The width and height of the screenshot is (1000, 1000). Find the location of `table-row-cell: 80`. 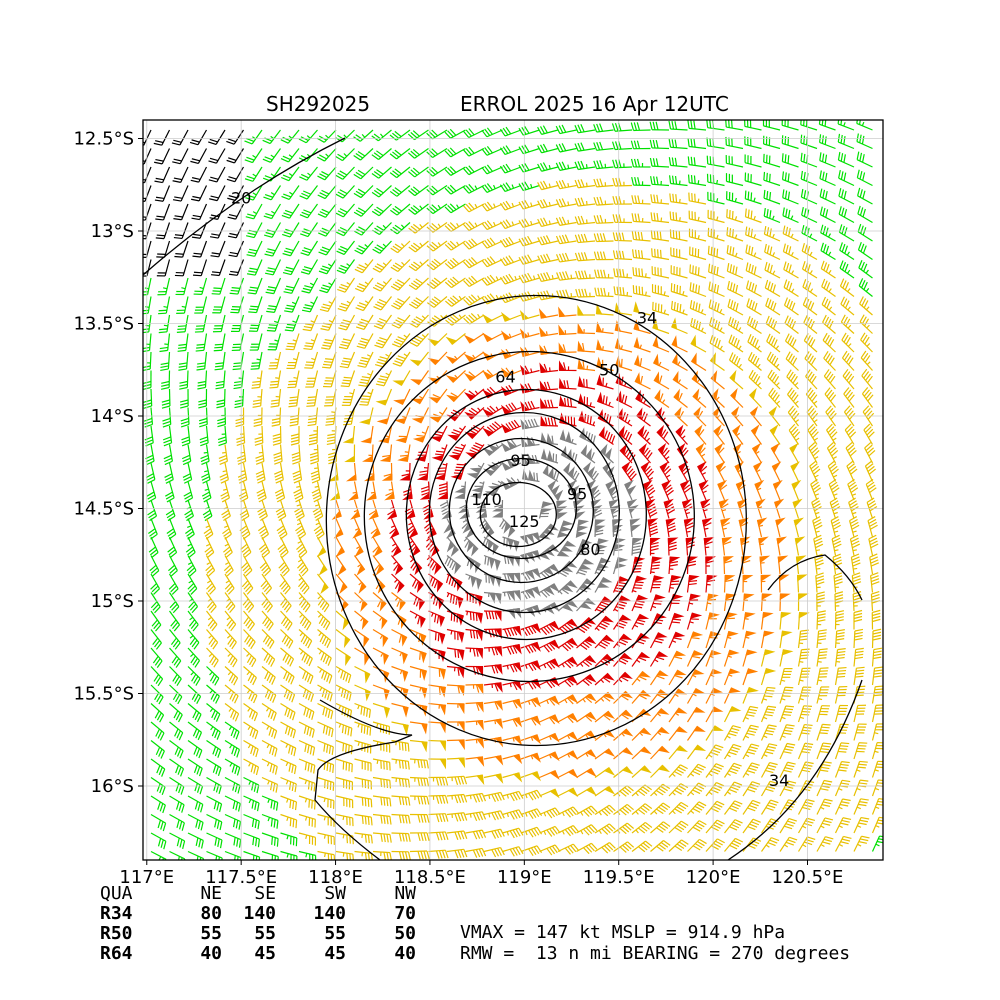

table-row-cell: 80 is located at coordinates (211, 913).